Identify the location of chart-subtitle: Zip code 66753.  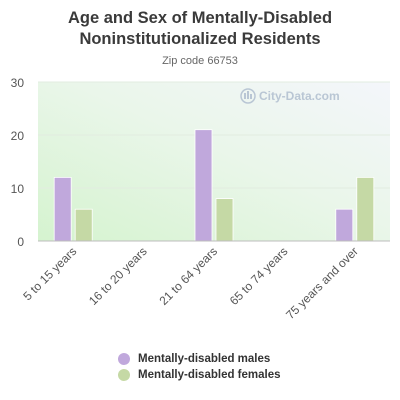
(200, 61).